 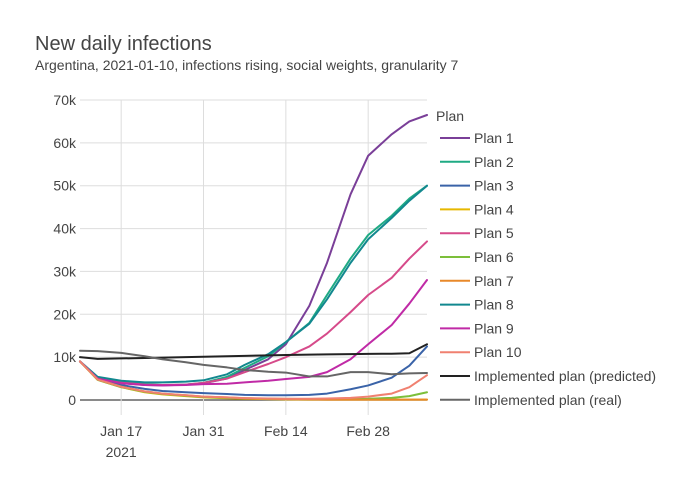 What do you see at coordinates (65, 250) in the screenshot?
I see `y-axis-ticks: 0 10k 20k 30k 40k 50k 60k 70k` at bounding box center [65, 250].